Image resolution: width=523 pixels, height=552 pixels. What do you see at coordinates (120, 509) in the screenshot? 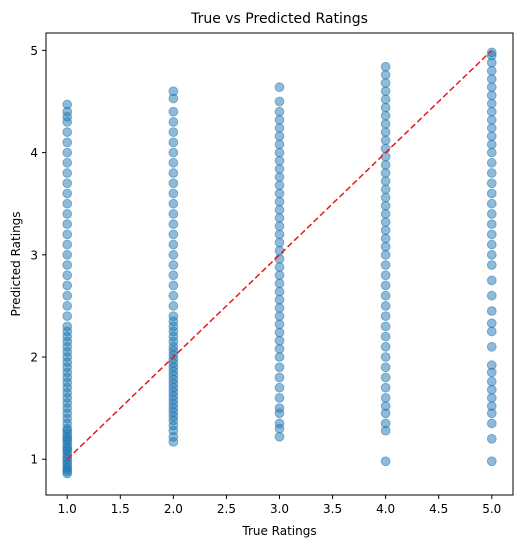
I see `x-tick-label: 1.5` at bounding box center [120, 509].